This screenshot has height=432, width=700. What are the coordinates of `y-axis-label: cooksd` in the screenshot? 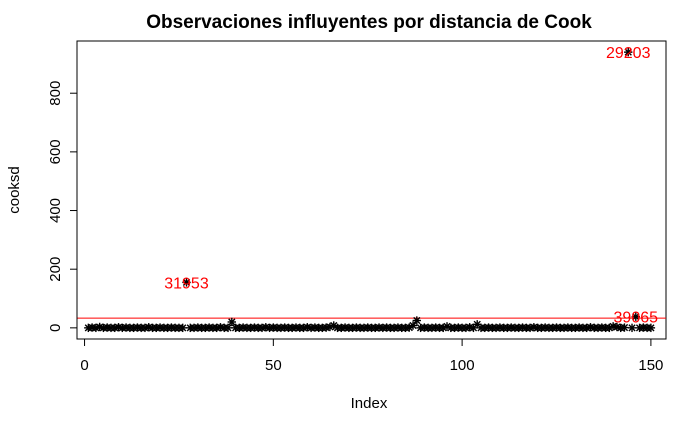 It's located at (14, 190).